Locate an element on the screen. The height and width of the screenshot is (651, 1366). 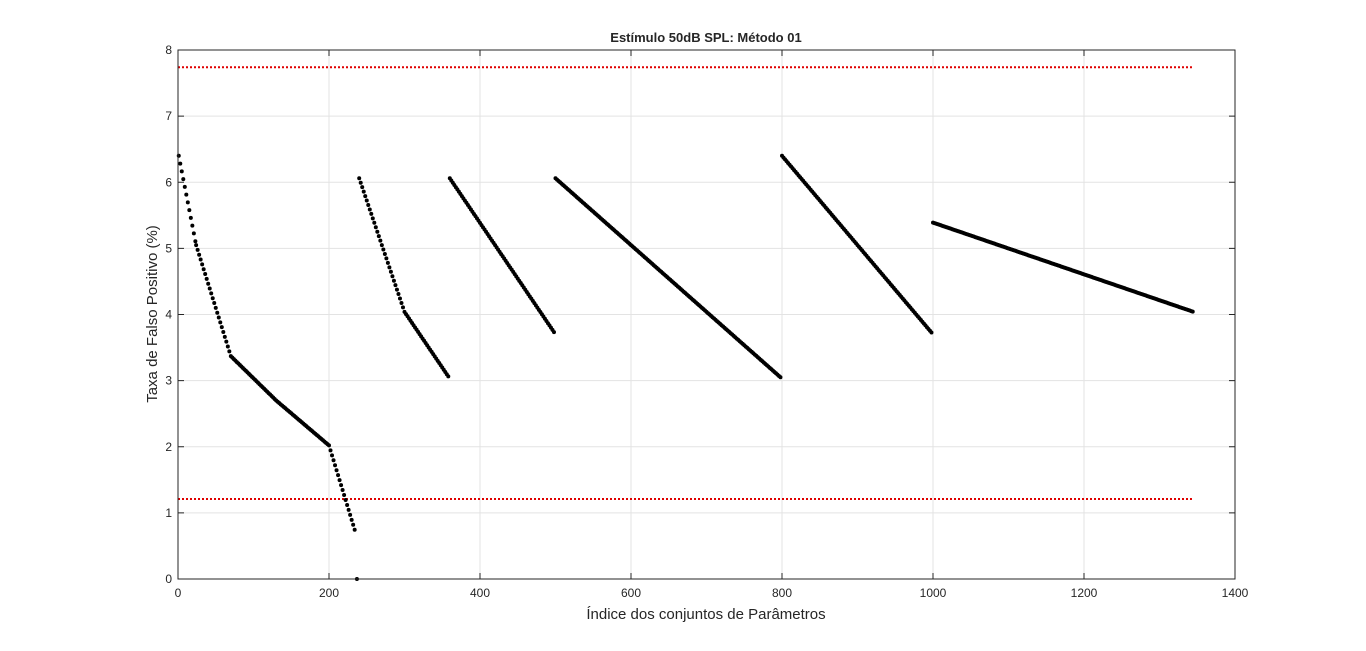
y-tick-label: 4 is located at coordinates (168, 315).